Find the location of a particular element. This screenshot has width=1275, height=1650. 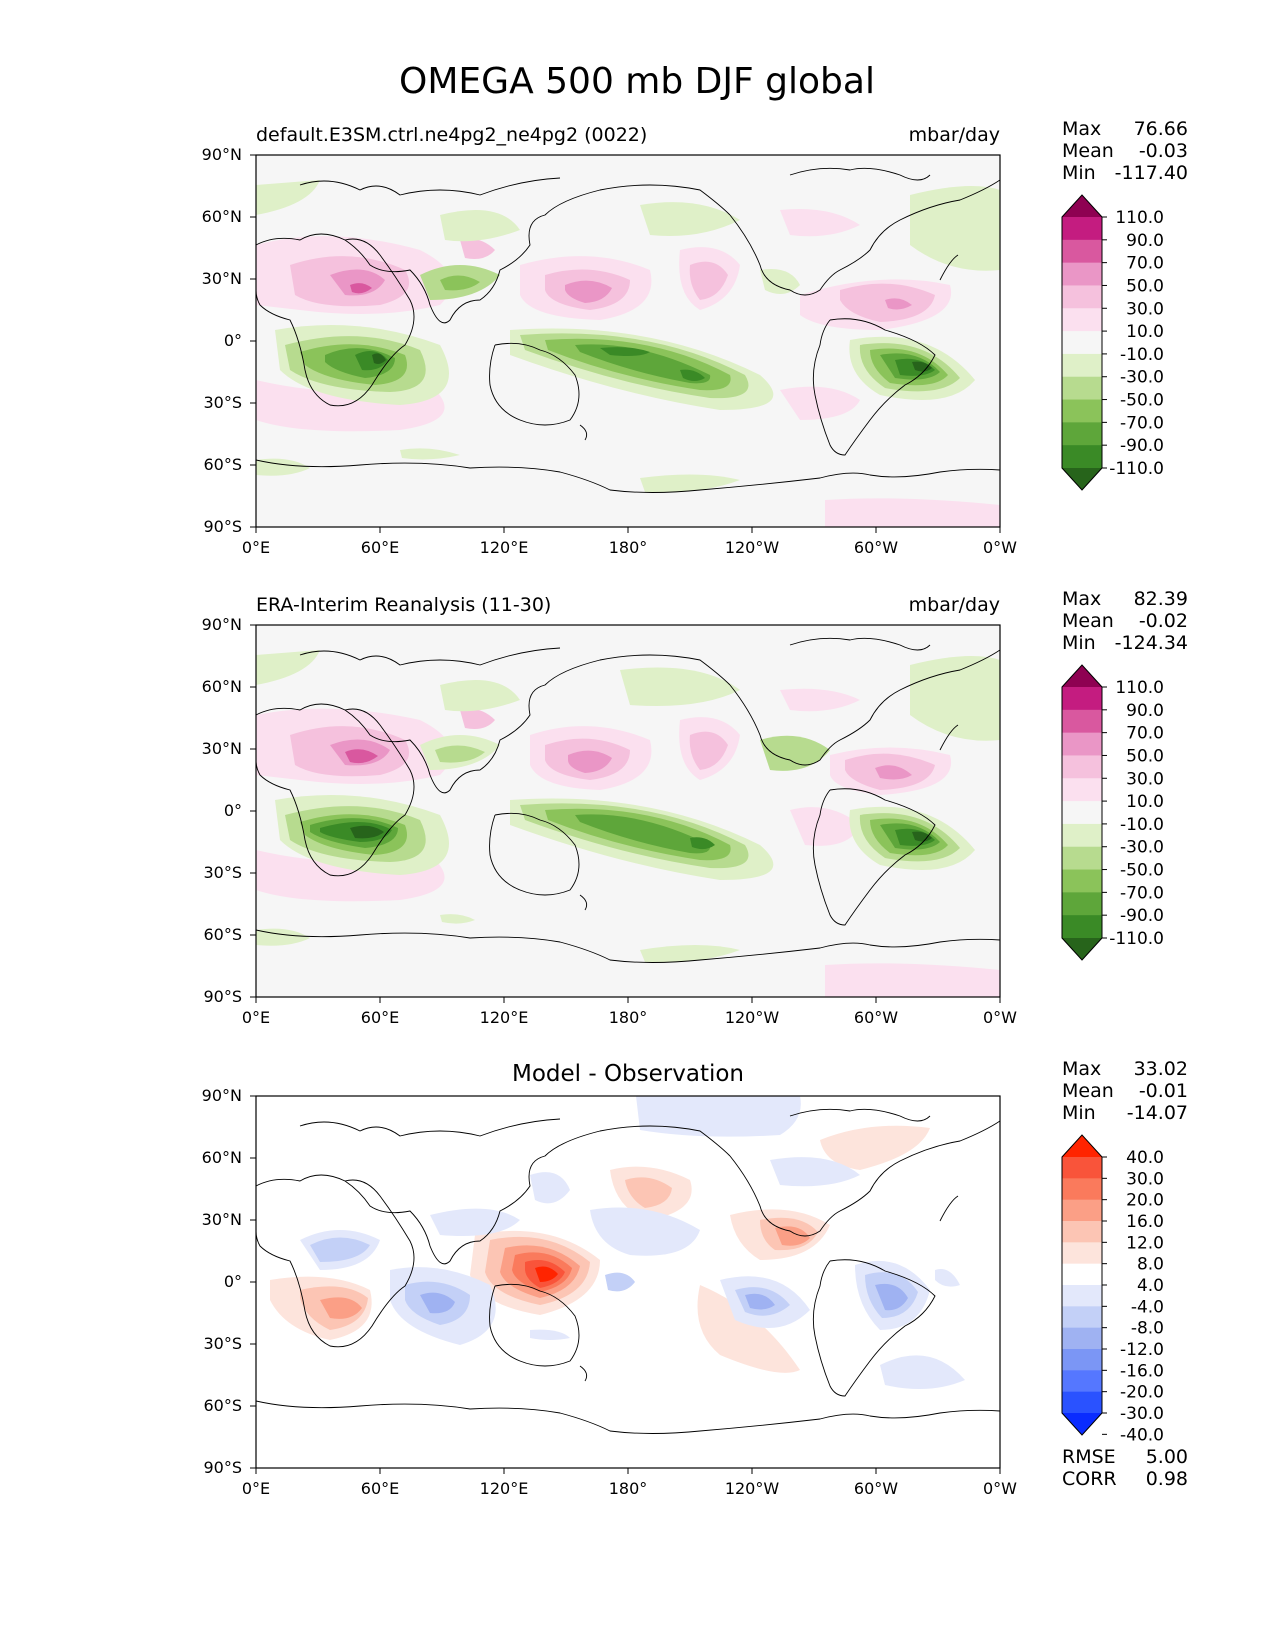

stat-corr-value: 0.98 is located at coordinates (1167, 1479).